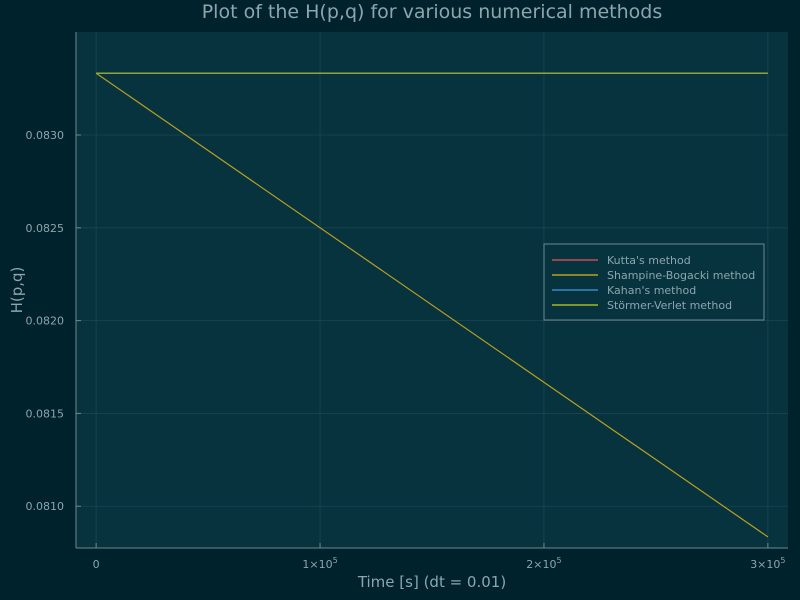  I want to click on legend-label: Kutta's method, so click(649, 260).